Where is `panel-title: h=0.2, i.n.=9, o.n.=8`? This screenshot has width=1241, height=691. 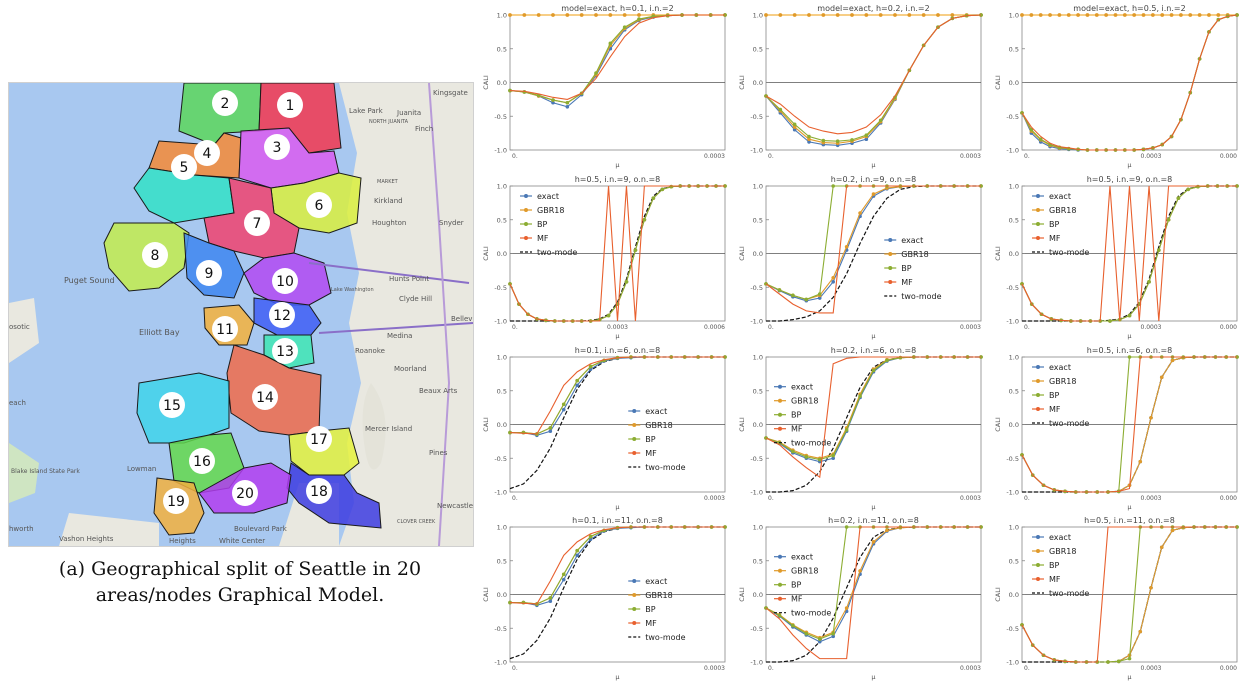 panel-title: h=0.2, i.n.=9, o.n.=8 is located at coordinates (874, 179).